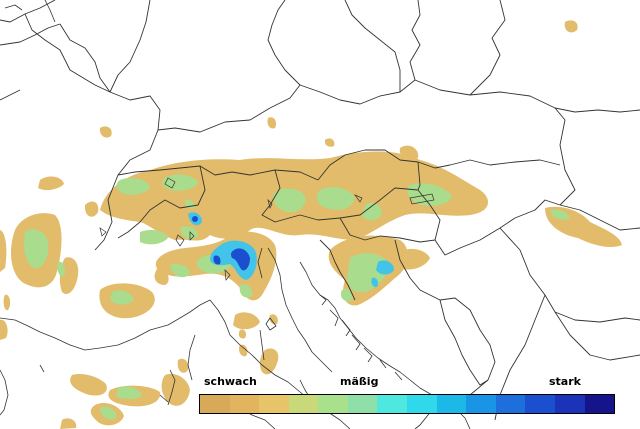 Image resolution: width=640 pixels, height=429 pixels. I want to click on lakes, so click(267, 229).